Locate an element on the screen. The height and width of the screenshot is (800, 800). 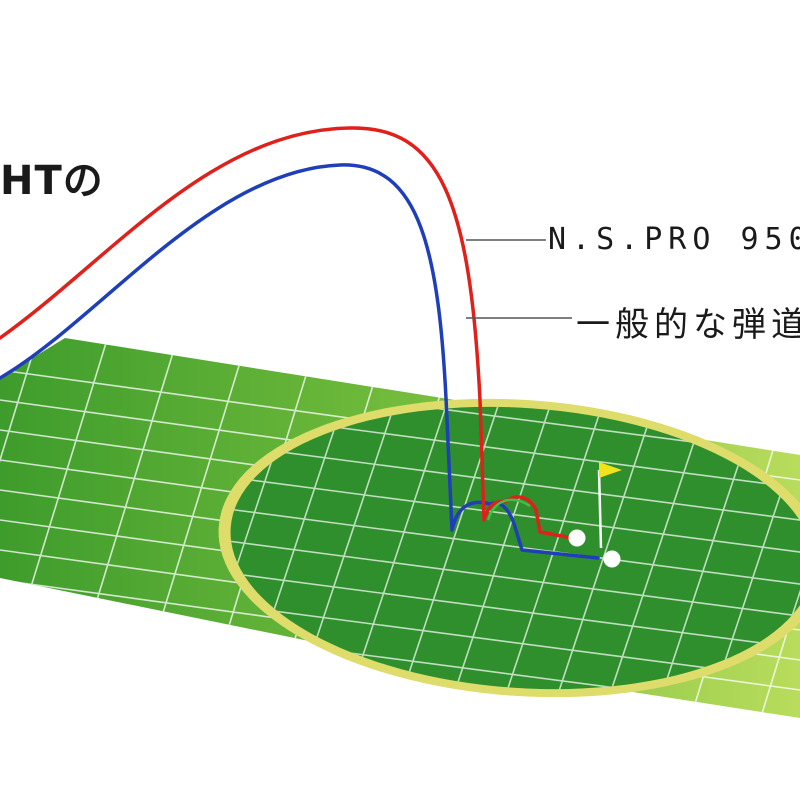
legend-blue-label: 一般的な弾道 is located at coordinates (688, 325).